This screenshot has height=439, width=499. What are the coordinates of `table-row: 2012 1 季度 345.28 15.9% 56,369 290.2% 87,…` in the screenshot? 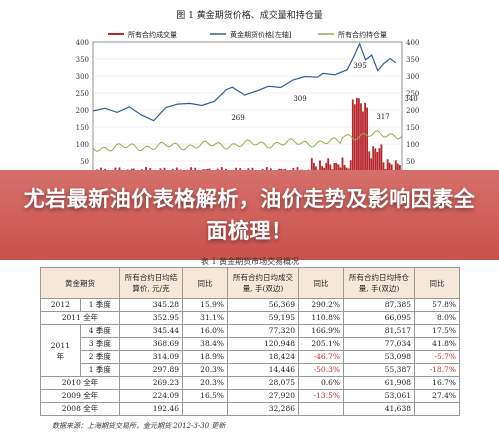 It's located at (250, 305).